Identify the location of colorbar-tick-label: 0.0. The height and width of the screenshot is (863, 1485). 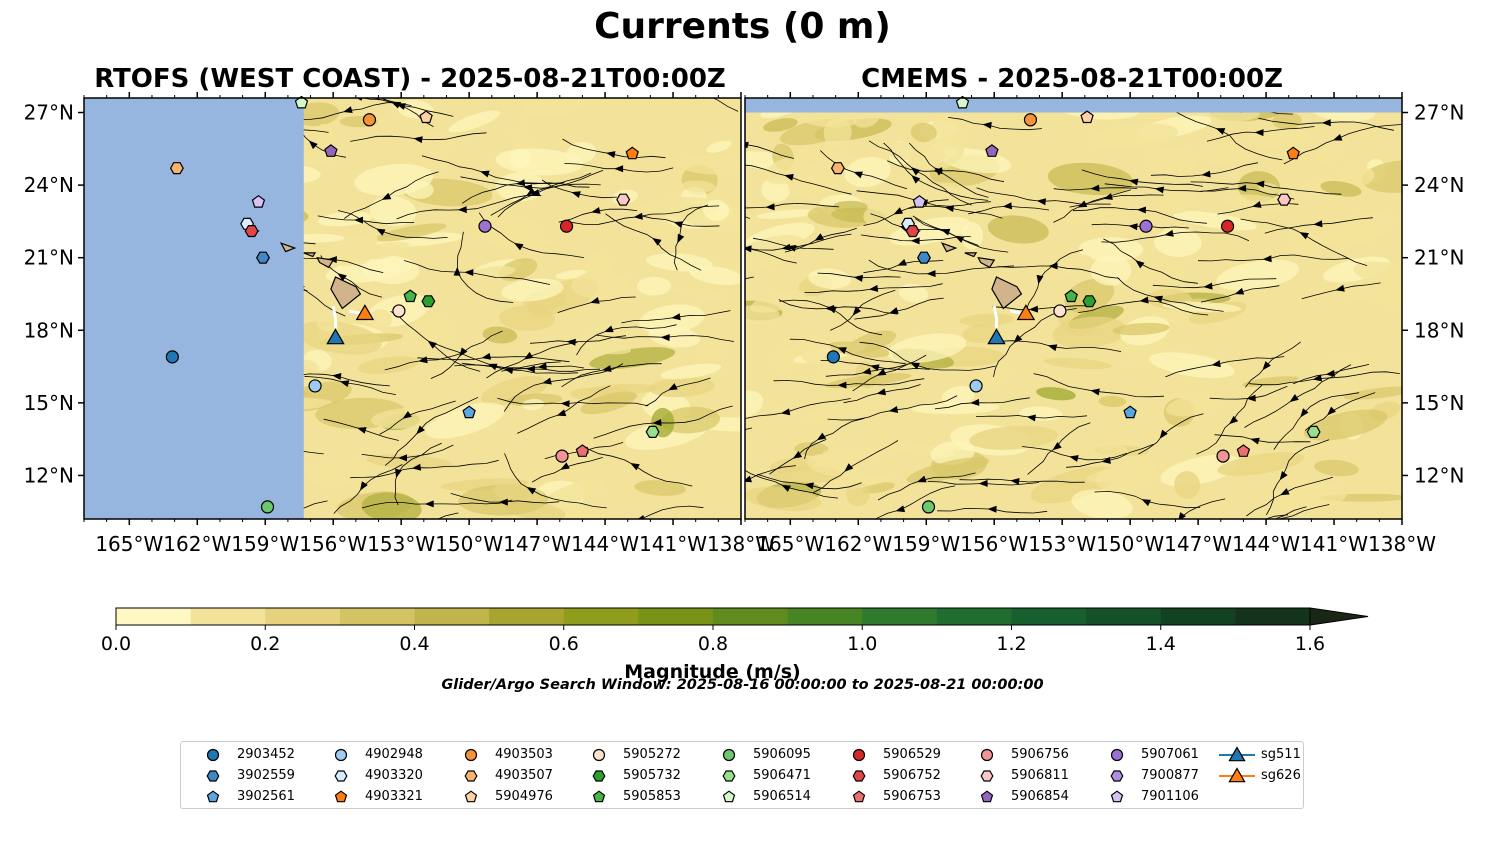
(116, 644).